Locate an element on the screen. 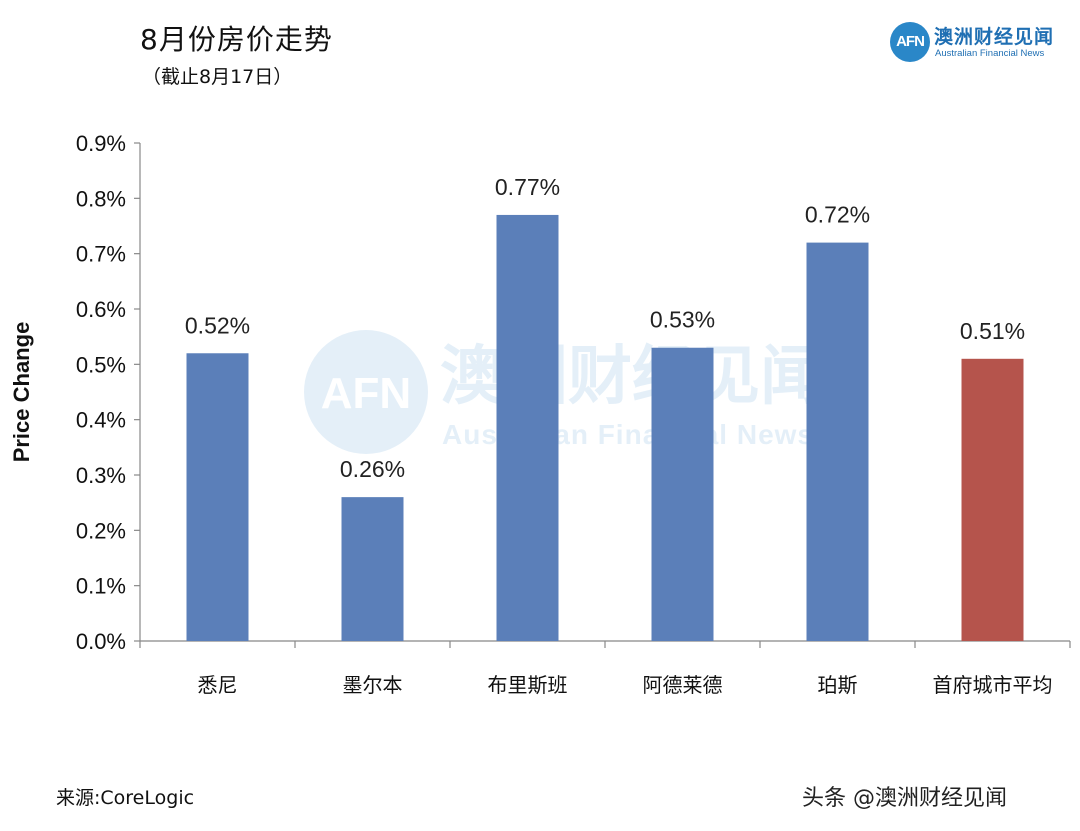  x-category-label: 悉尼 is located at coordinates (218, 685).